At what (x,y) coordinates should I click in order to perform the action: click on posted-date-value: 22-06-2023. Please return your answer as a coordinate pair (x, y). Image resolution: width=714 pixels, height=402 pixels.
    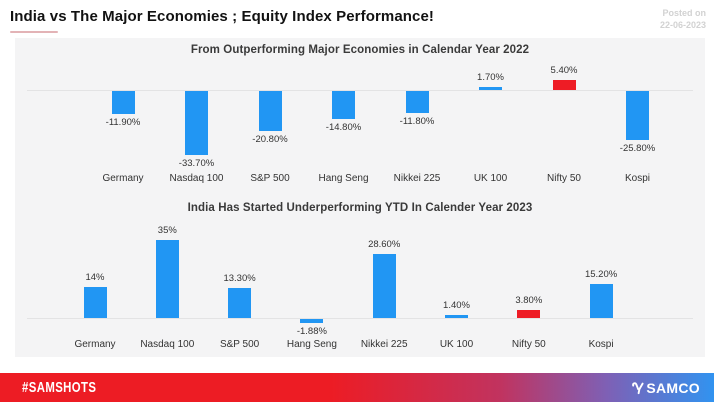
    Looking at the image, I should click on (682, 25).